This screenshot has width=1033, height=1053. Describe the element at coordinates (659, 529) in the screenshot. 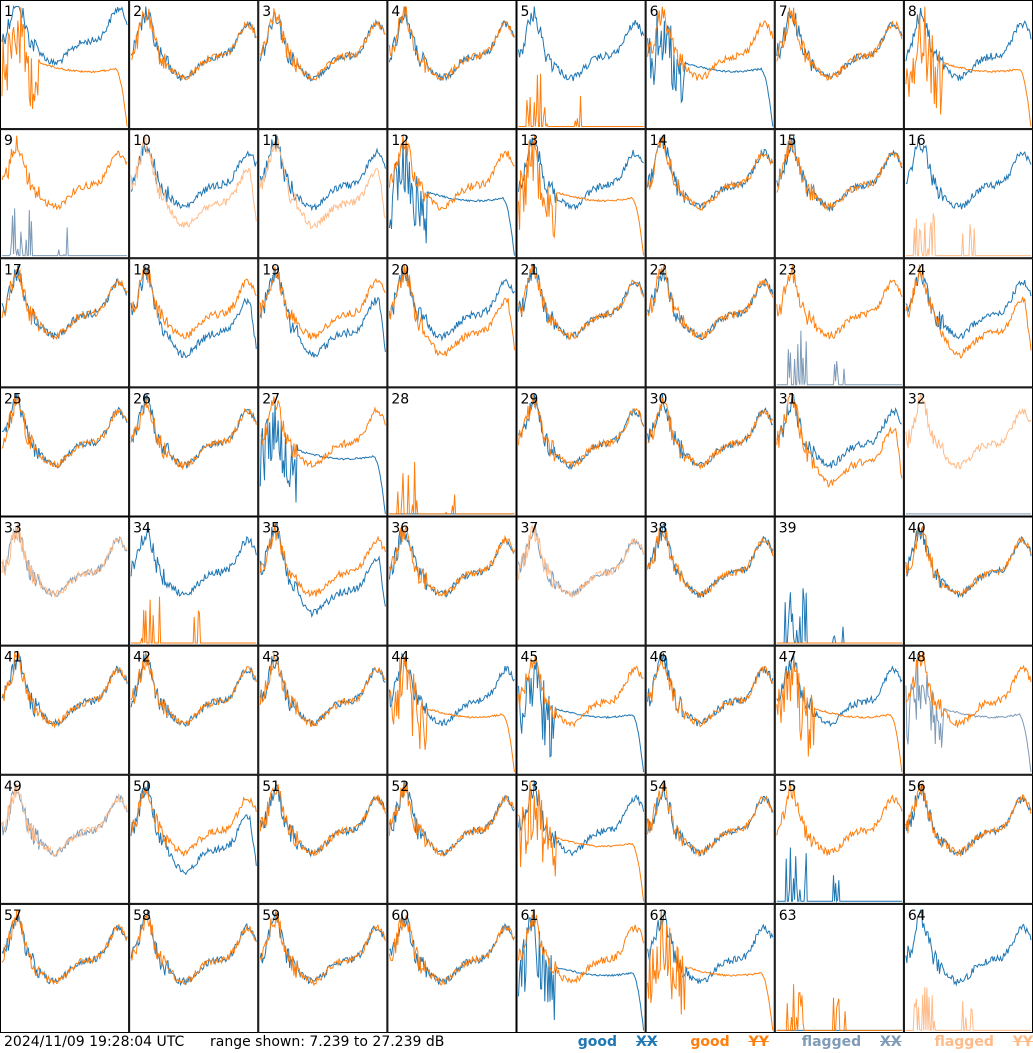

I see `panel-label: 38` at that location.